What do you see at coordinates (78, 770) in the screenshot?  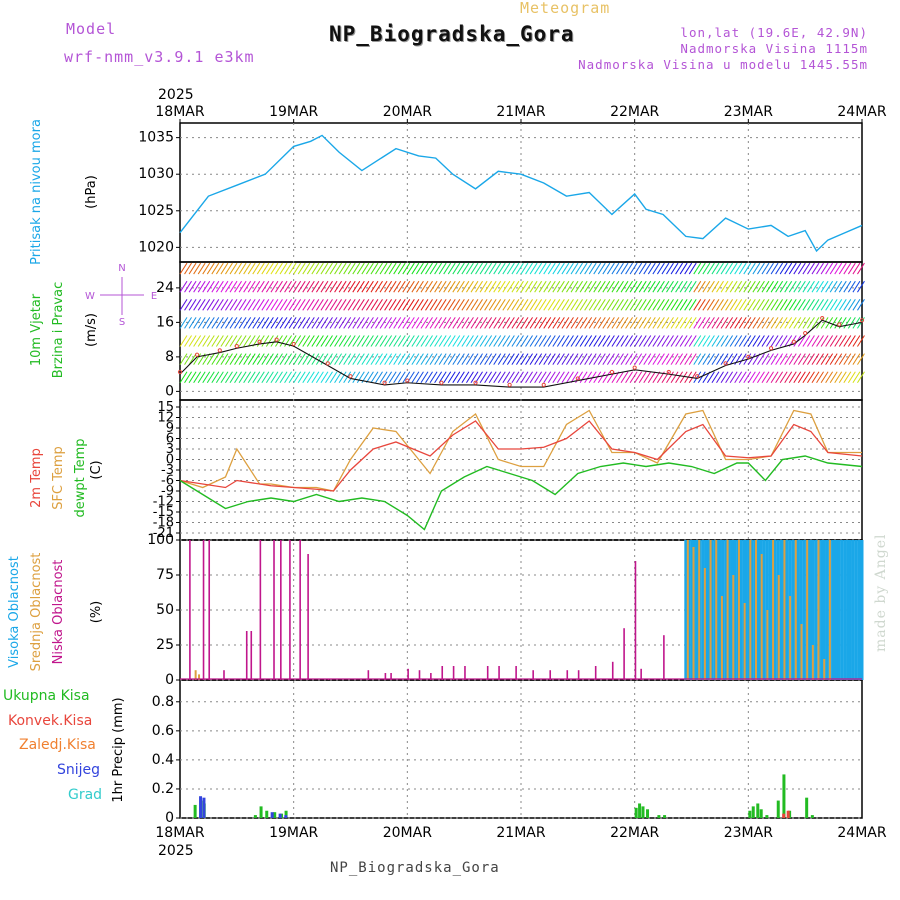 I see `precip-legend-3: Snijeg` at bounding box center [78, 770].